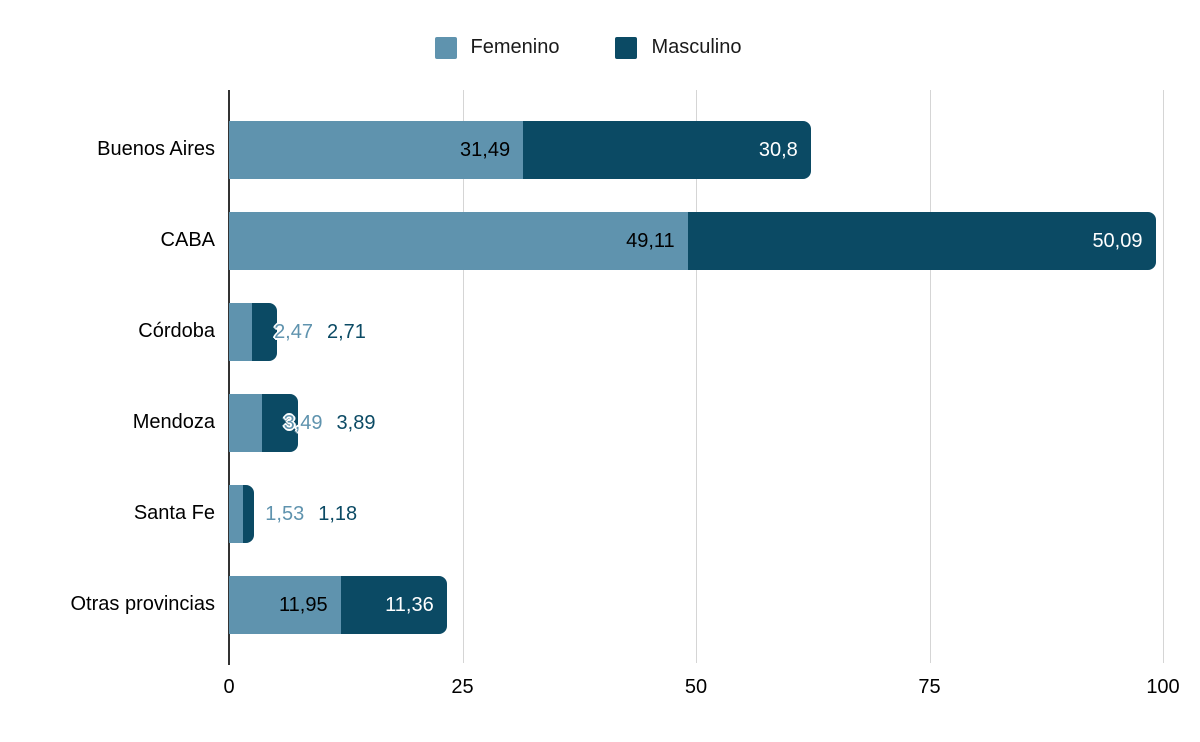 The image size is (1200, 742). I want to click on bar-value-label: 2,71, so click(346, 332).